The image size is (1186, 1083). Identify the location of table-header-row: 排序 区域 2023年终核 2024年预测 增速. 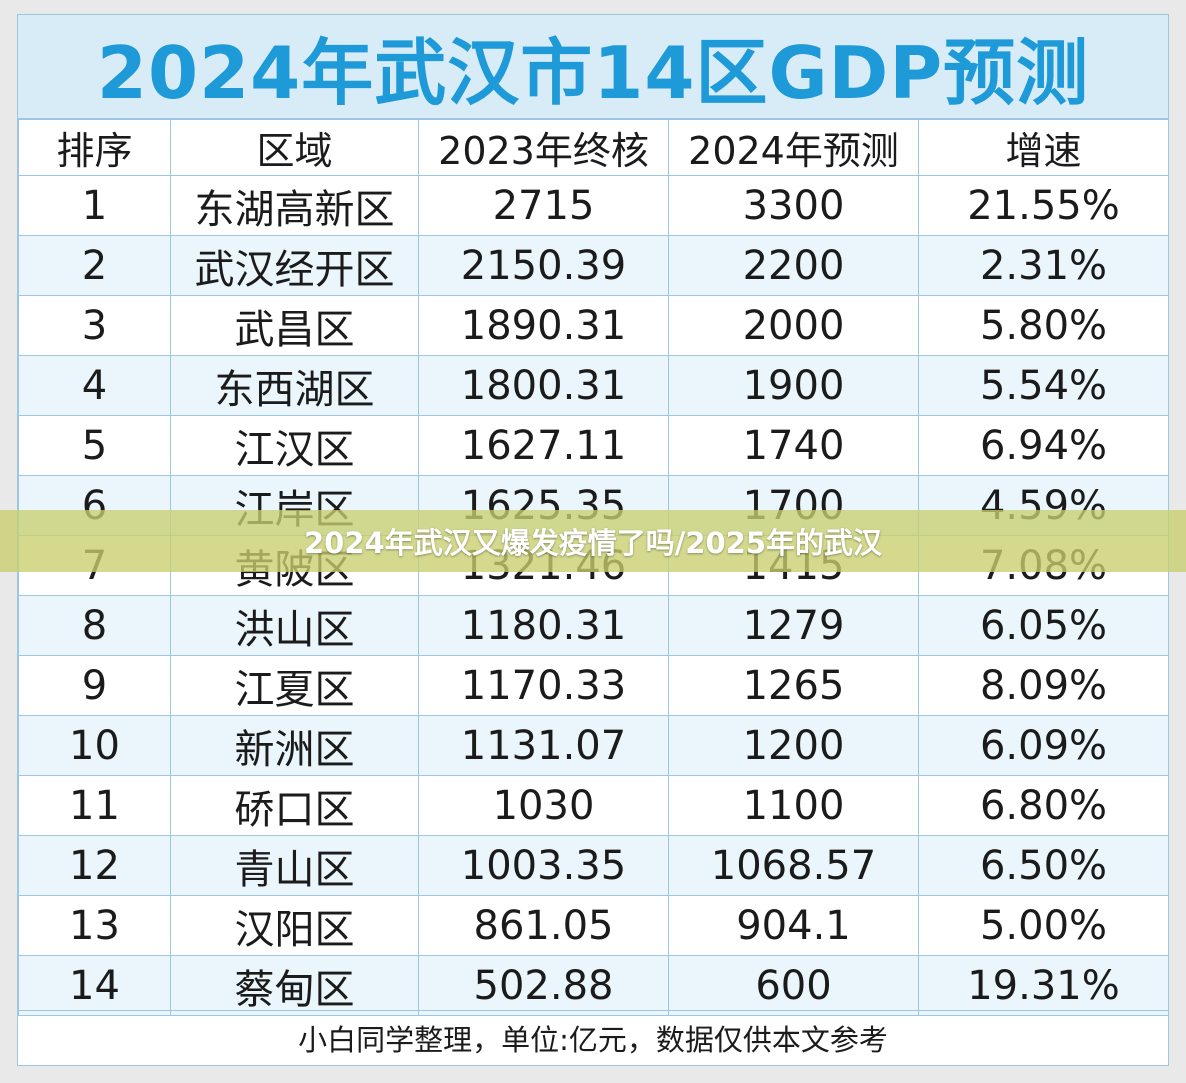
(593, 147).